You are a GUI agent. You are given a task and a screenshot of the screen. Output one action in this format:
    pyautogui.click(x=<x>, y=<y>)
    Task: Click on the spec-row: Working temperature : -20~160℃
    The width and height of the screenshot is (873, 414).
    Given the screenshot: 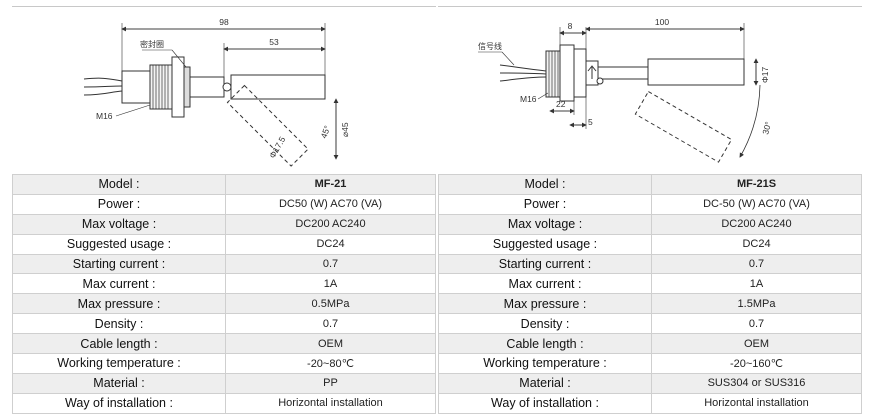 What is the action you would take?
    pyautogui.click(x=650, y=363)
    